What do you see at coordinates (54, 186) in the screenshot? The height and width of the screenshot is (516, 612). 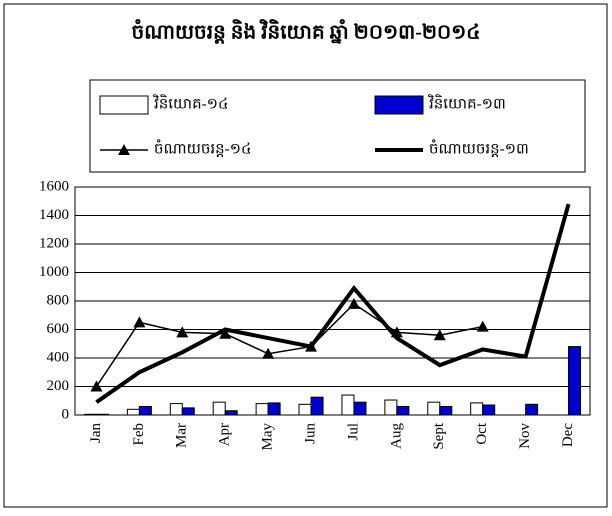 I see `y-tick-label: 1600` at bounding box center [54, 186].